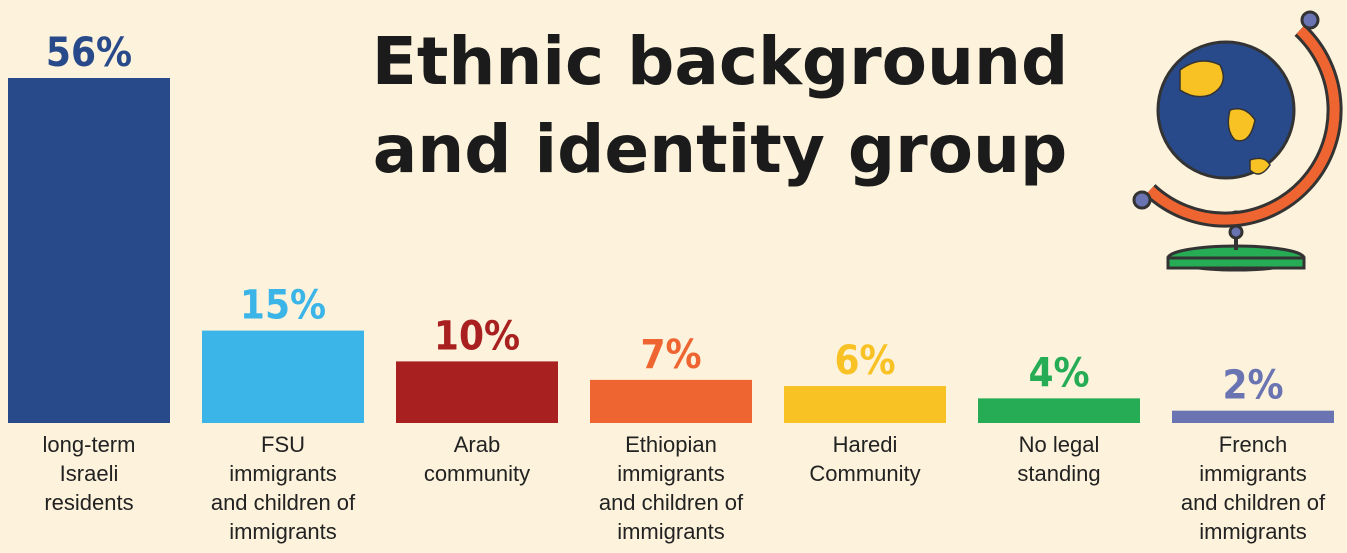 The height and width of the screenshot is (553, 1347). Describe the element at coordinates (1059, 459) in the screenshot. I see `category-label: No legal standing` at that location.